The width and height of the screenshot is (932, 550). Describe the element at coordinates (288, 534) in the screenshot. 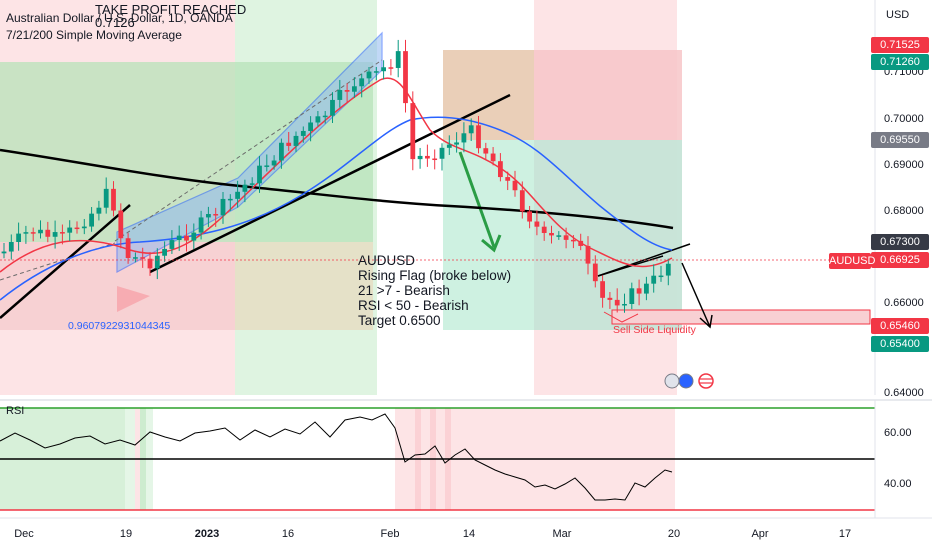

I see `time-label: 16` at that location.